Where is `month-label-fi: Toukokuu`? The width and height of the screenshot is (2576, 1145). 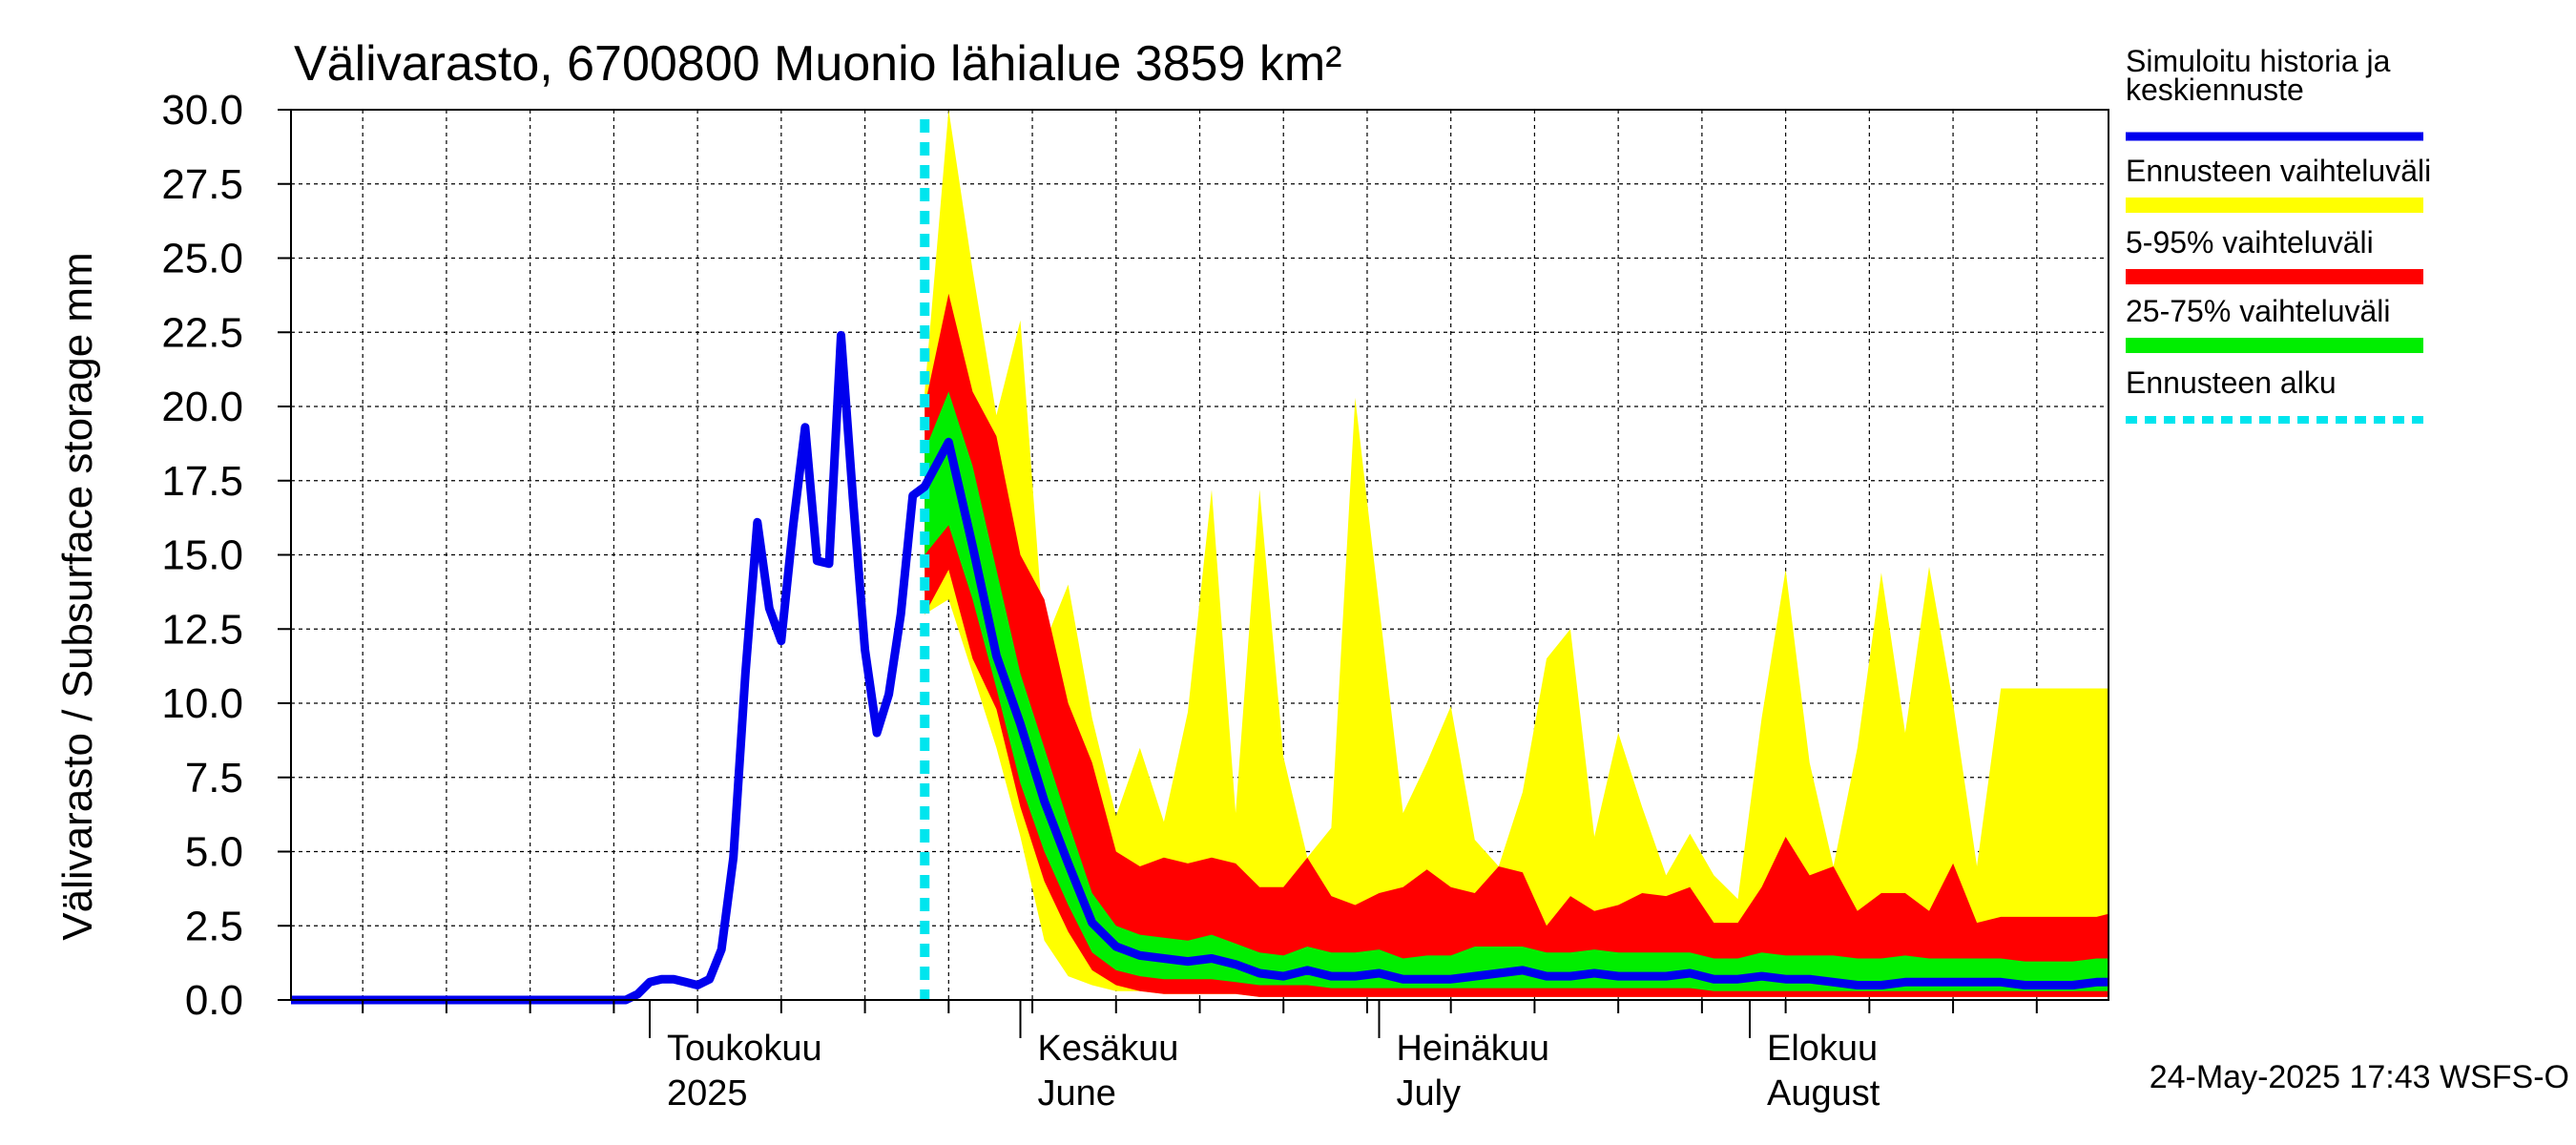 month-label-fi: Toukokuu is located at coordinates (744, 1049).